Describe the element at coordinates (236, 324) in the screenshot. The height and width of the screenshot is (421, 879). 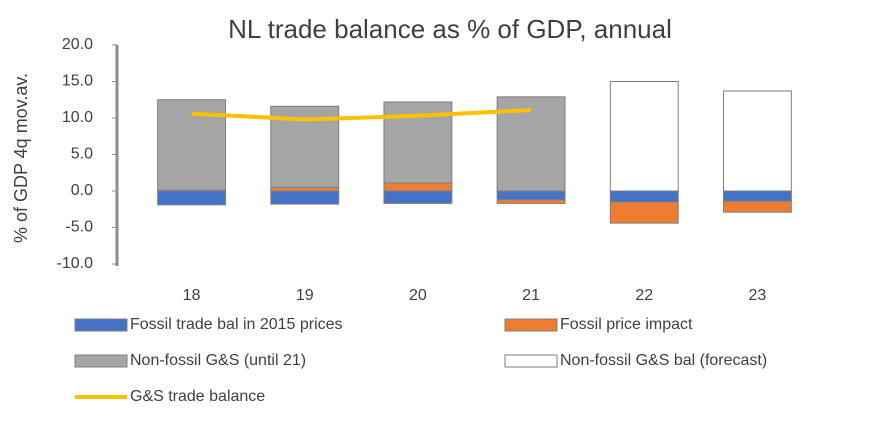
I see `legend-label: Fossil trade bal in 2015 prices` at that location.